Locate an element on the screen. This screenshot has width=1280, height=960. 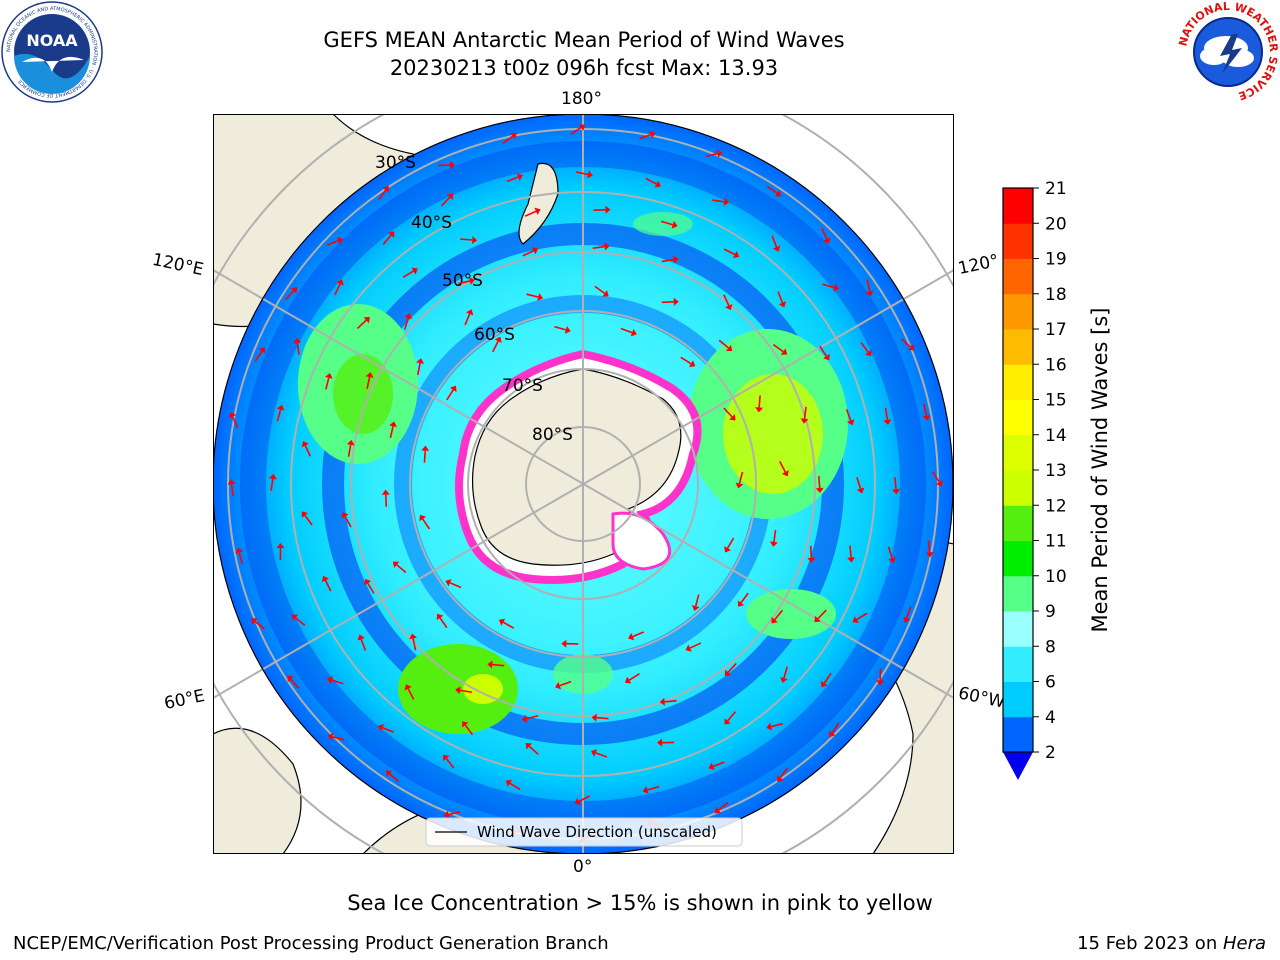
colorbar-tick-label: 14 is located at coordinates (1056, 436).